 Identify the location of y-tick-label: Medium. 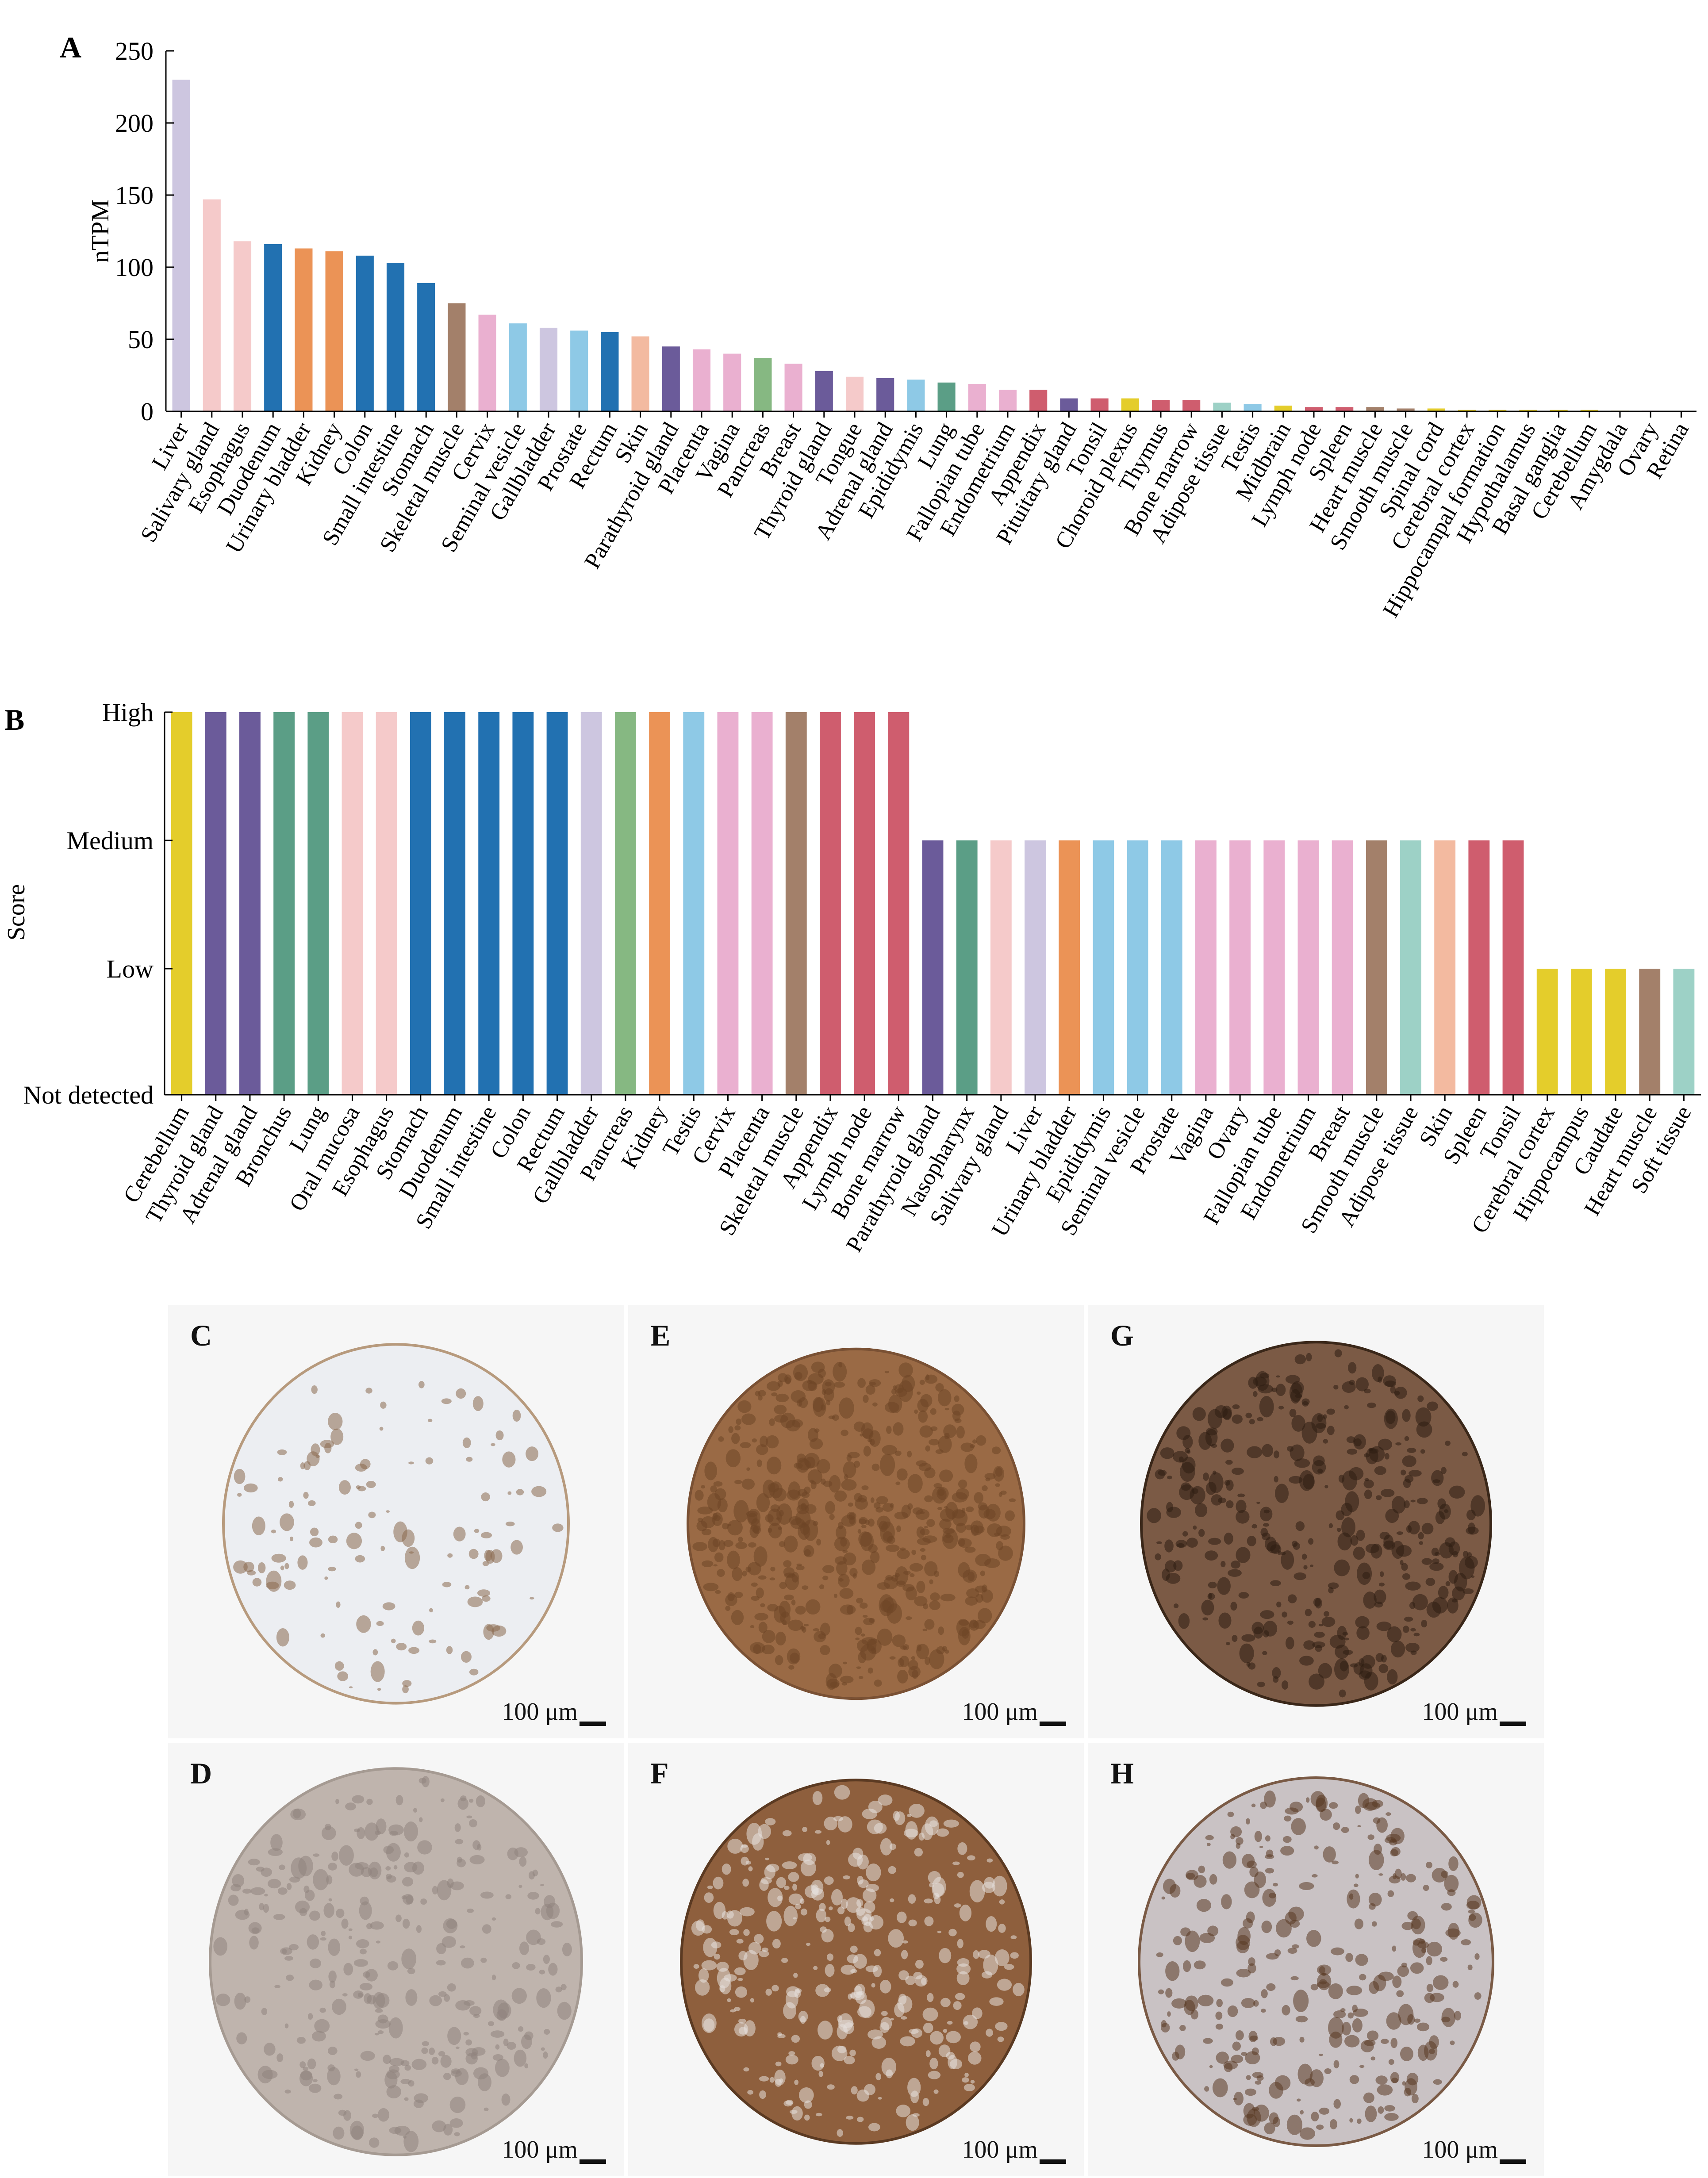
(110, 840).